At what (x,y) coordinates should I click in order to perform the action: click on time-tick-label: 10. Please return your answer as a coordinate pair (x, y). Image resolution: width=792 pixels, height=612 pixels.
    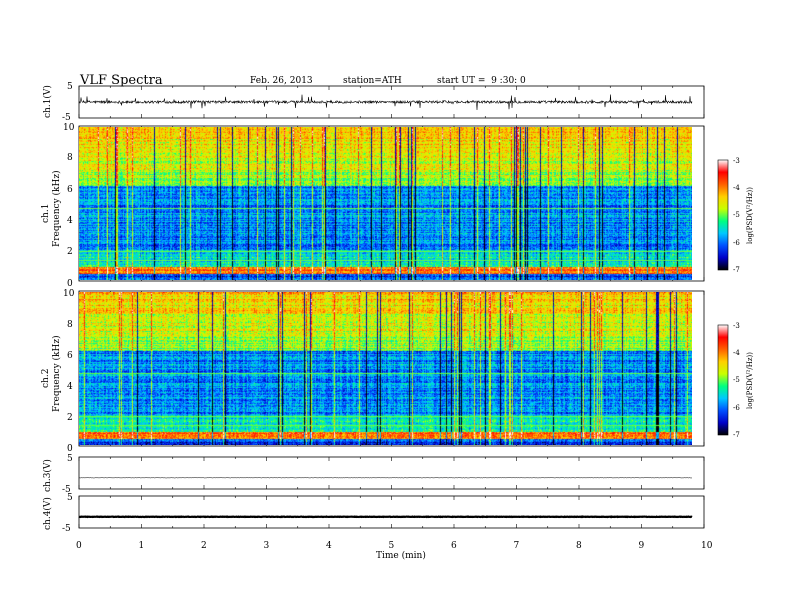
    Looking at the image, I should click on (707, 546).